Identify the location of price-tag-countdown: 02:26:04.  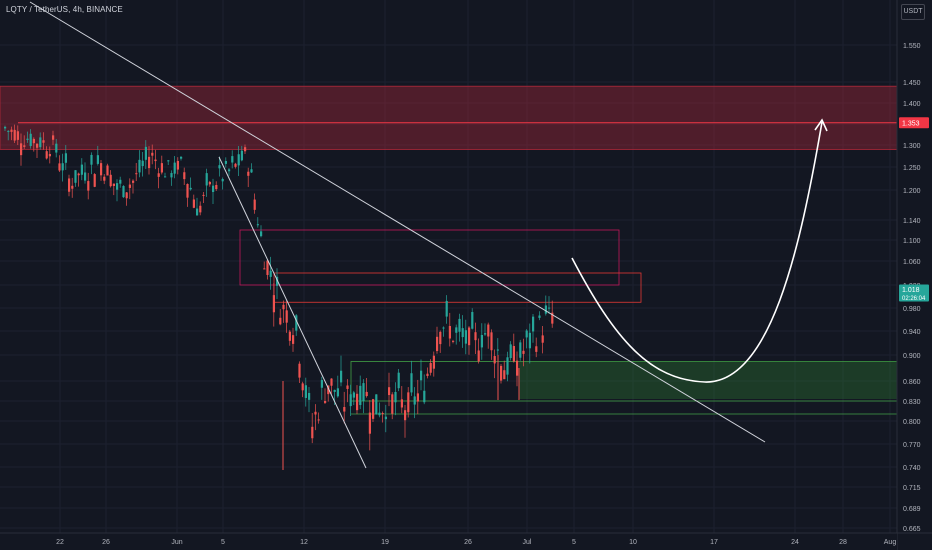
(914, 299).